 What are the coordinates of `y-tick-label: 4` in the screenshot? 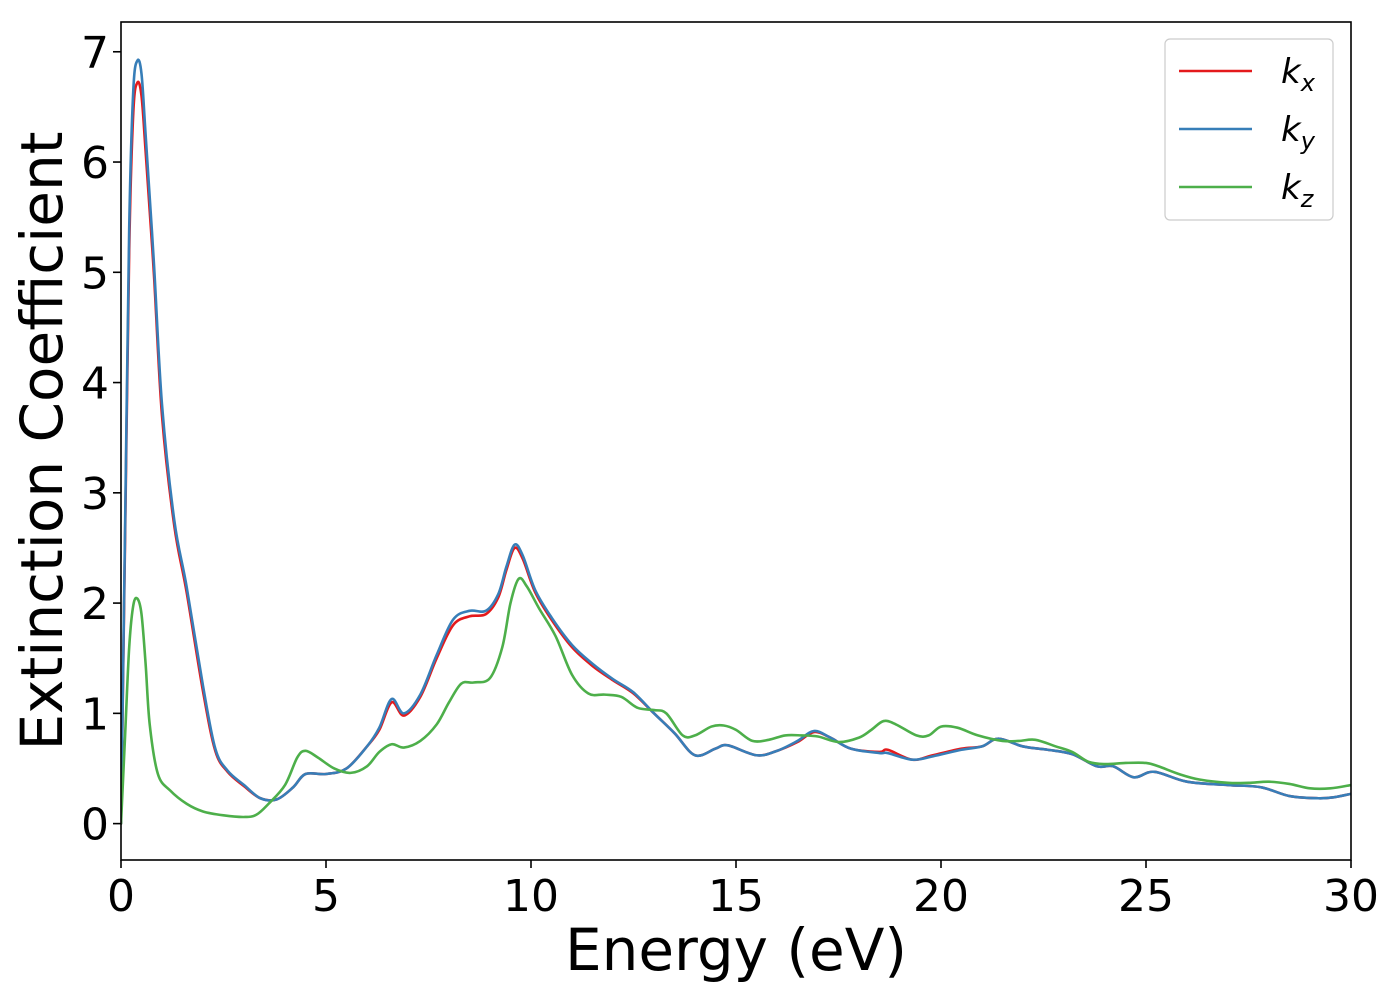 It's located at (95, 384).